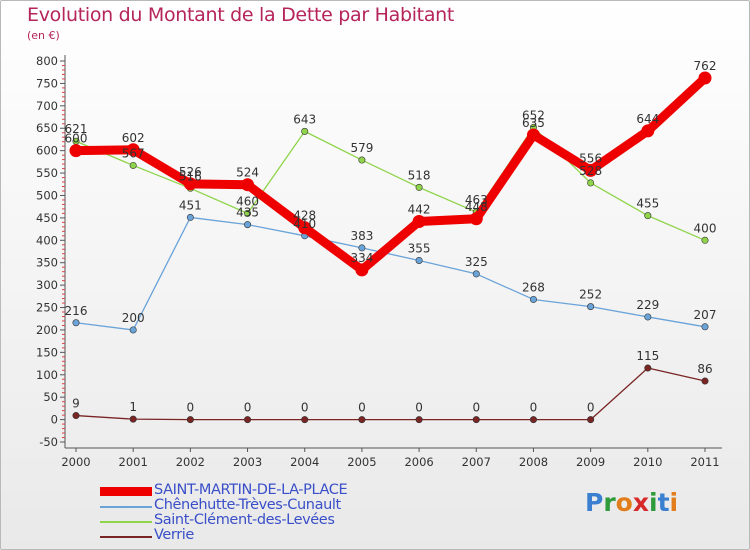 This screenshot has height=550, width=750. What do you see at coordinates (43, 35) in the screenshot?
I see `chart-subtitle: (en €)` at bounding box center [43, 35].